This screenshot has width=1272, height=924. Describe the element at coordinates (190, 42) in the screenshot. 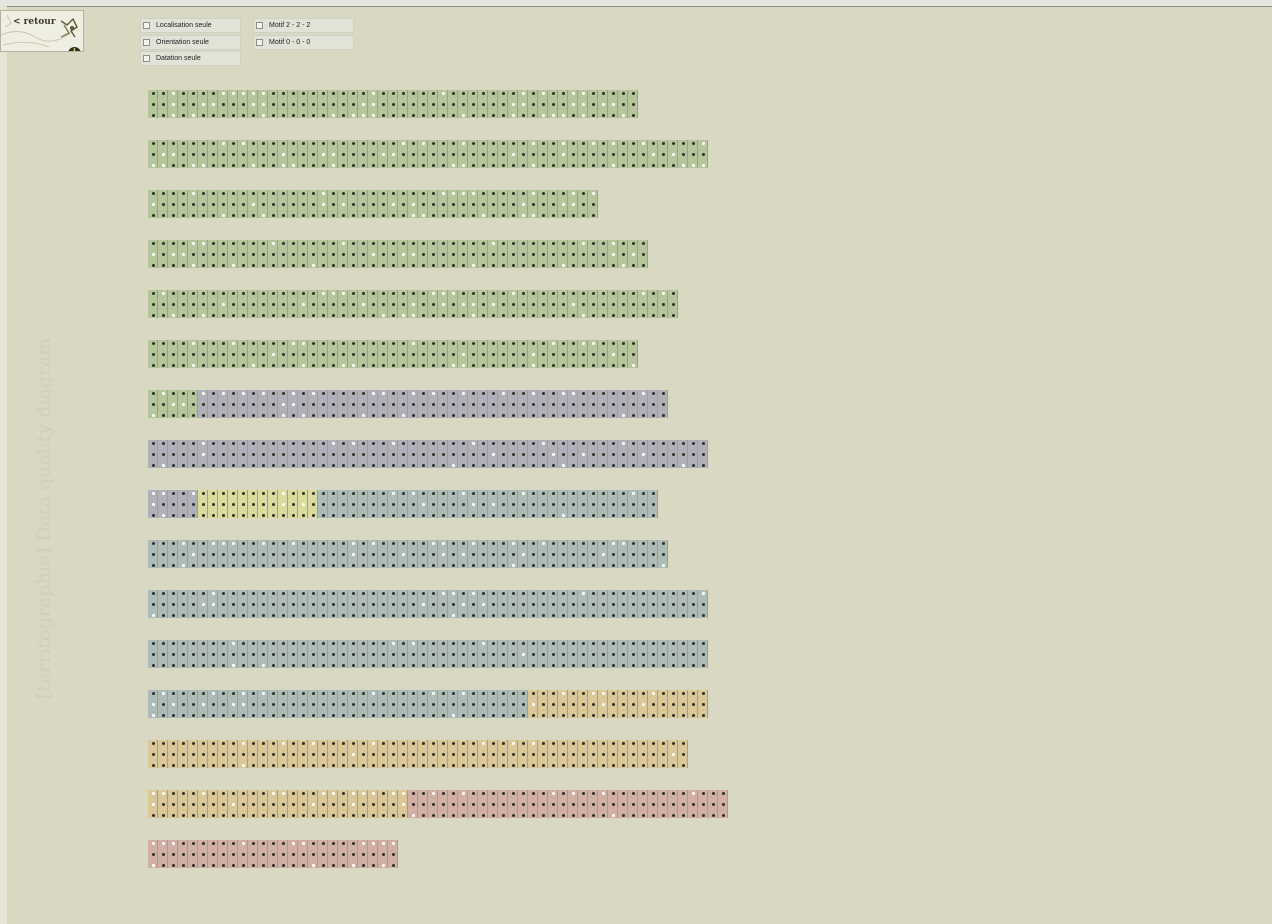

I see `filter-orientation: Orientation seule` at that location.